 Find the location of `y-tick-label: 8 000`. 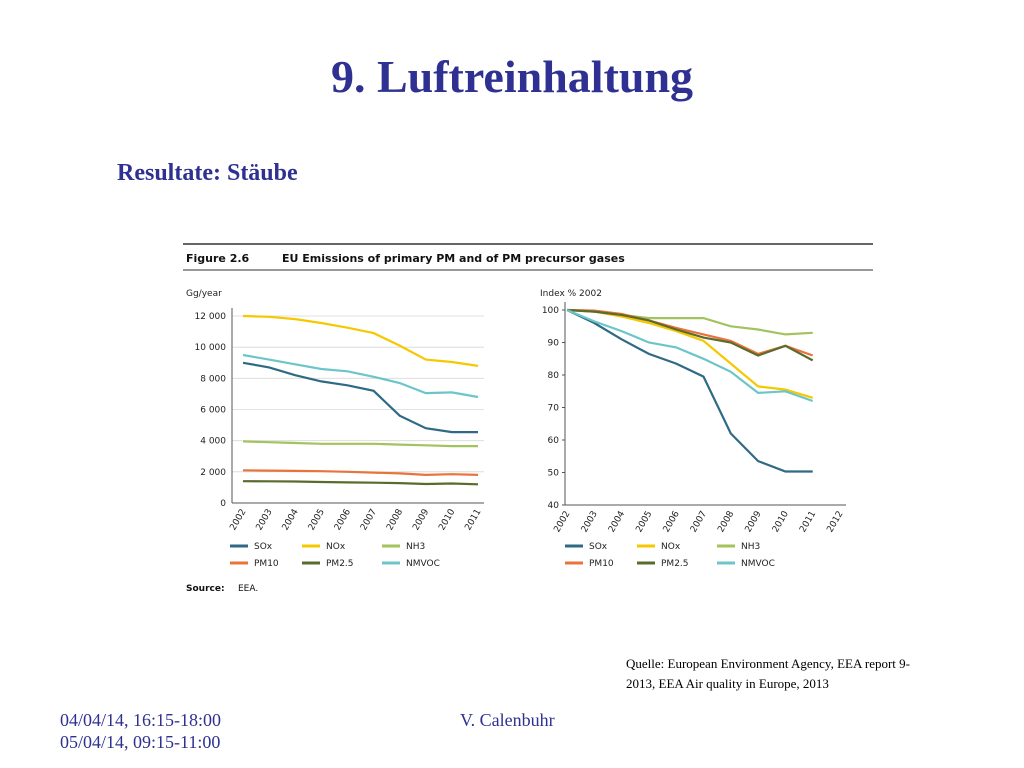

y-tick-label: 8 000 is located at coordinates (213, 379).